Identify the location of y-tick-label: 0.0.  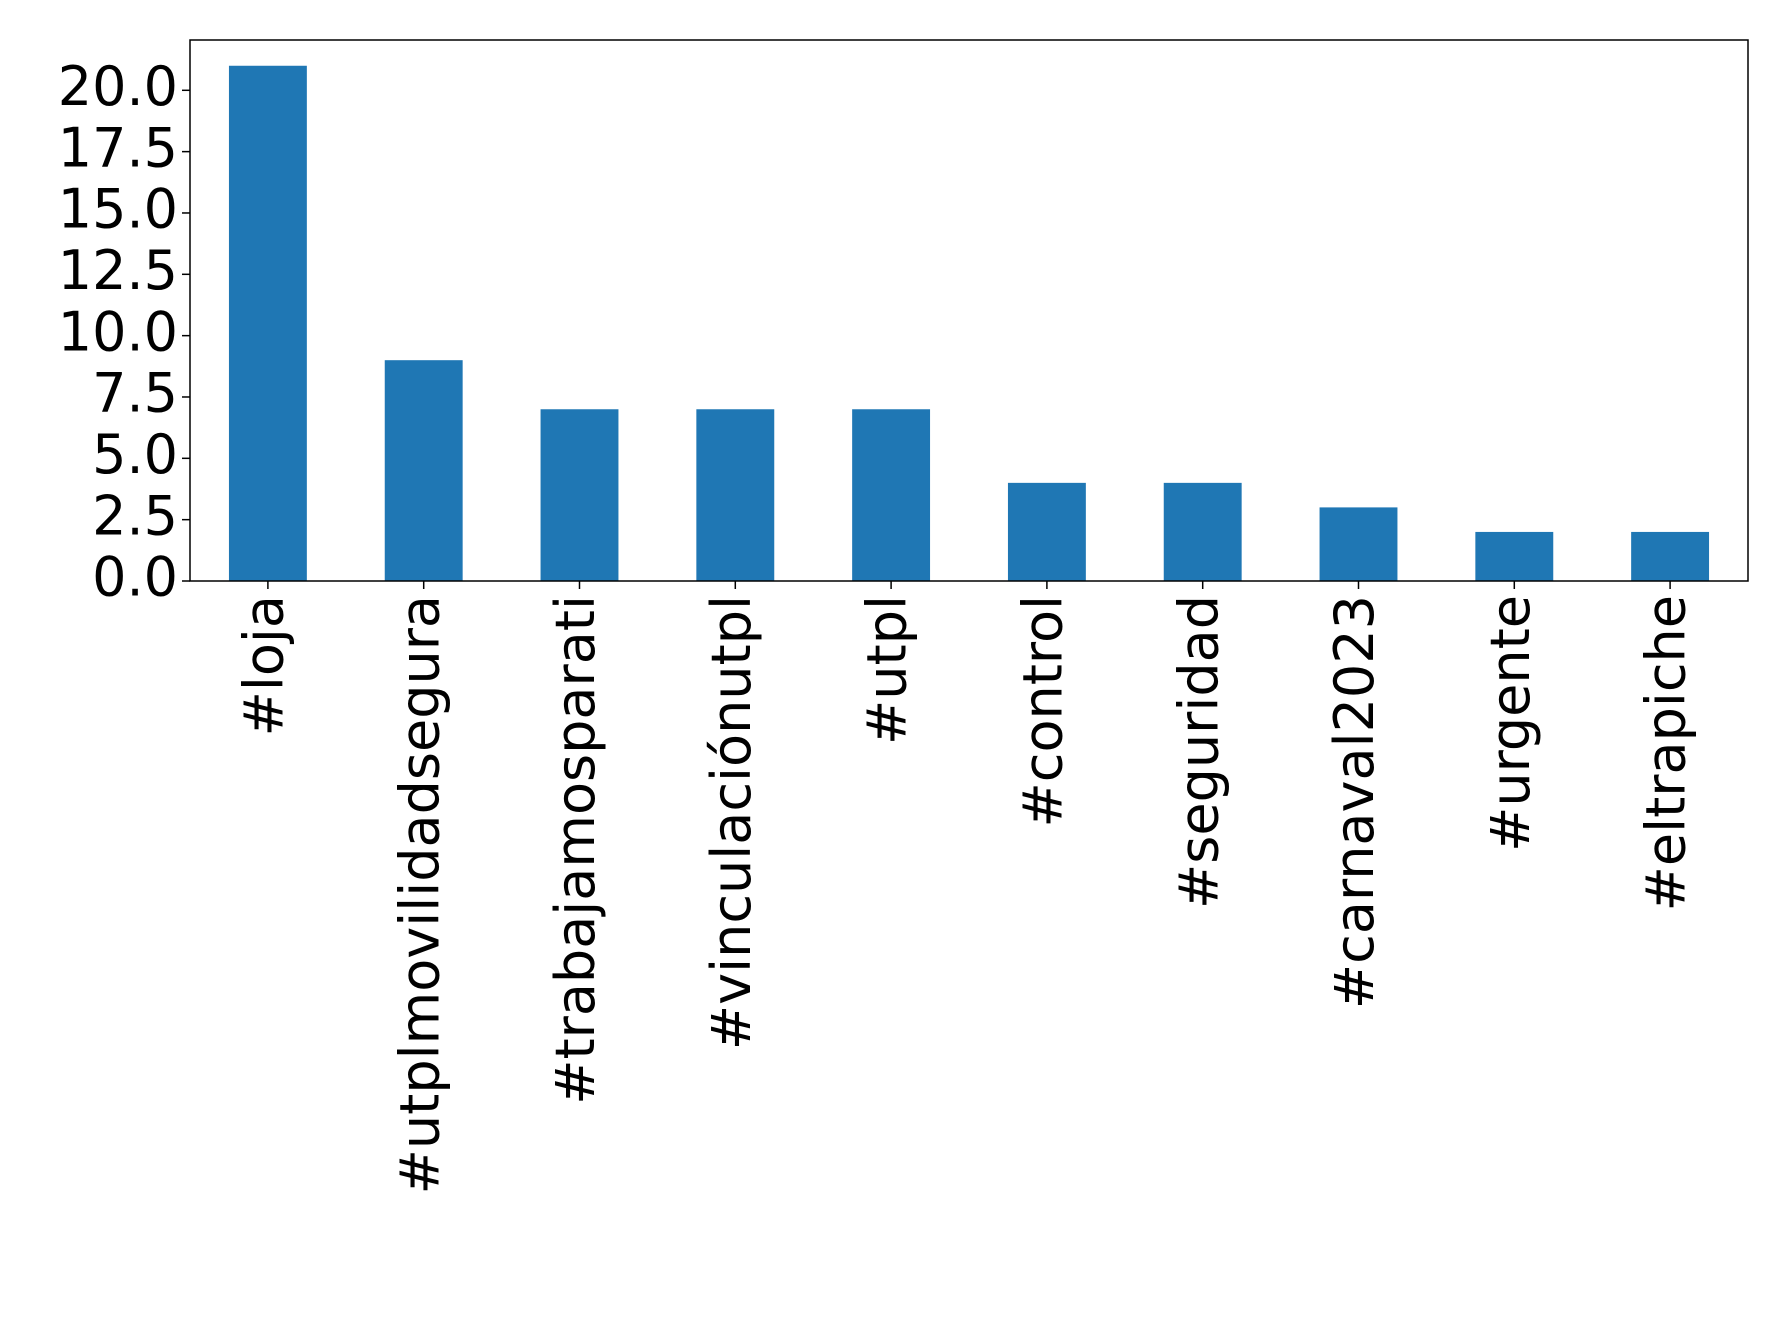
(135, 577).